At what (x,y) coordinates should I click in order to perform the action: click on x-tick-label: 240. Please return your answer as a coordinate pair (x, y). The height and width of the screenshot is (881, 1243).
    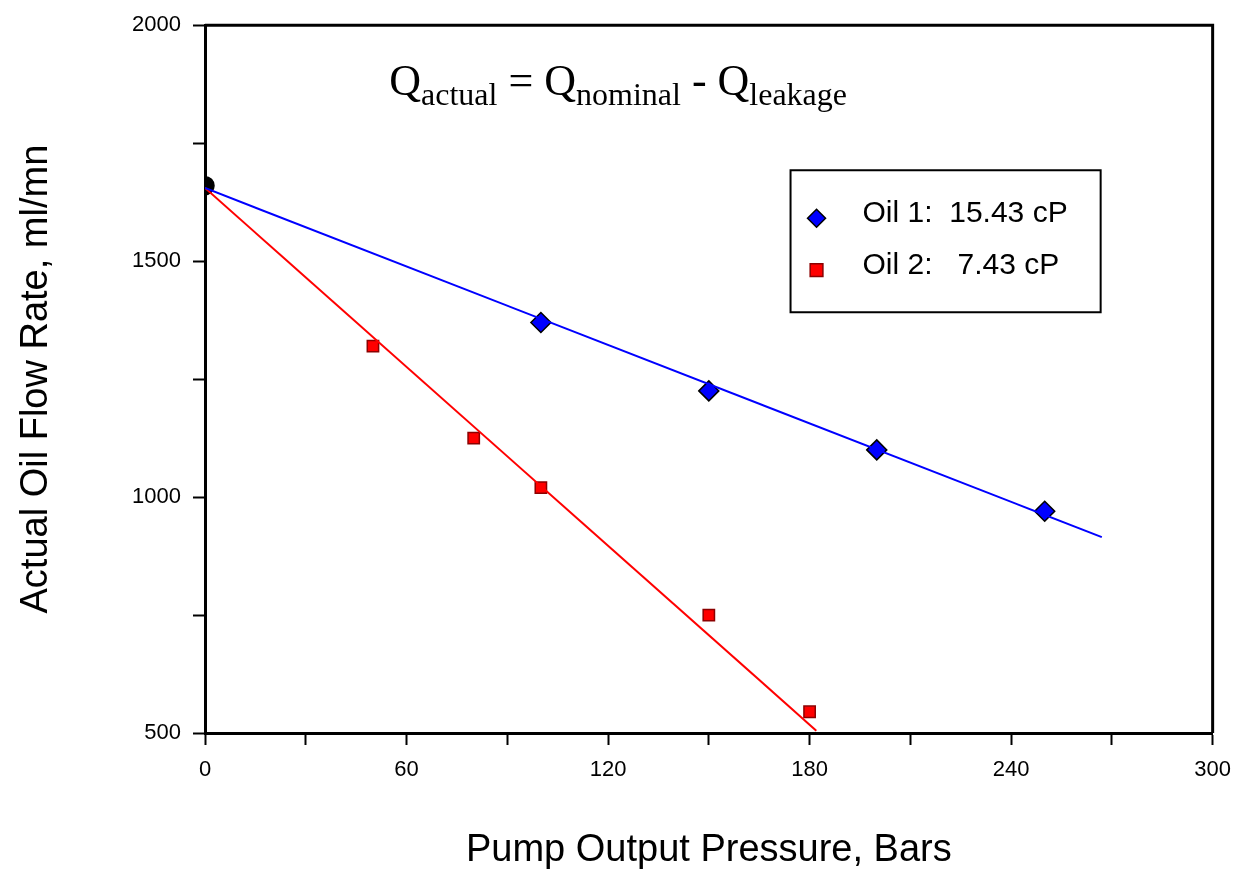
    Looking at the image, I should click on (1011, 769).